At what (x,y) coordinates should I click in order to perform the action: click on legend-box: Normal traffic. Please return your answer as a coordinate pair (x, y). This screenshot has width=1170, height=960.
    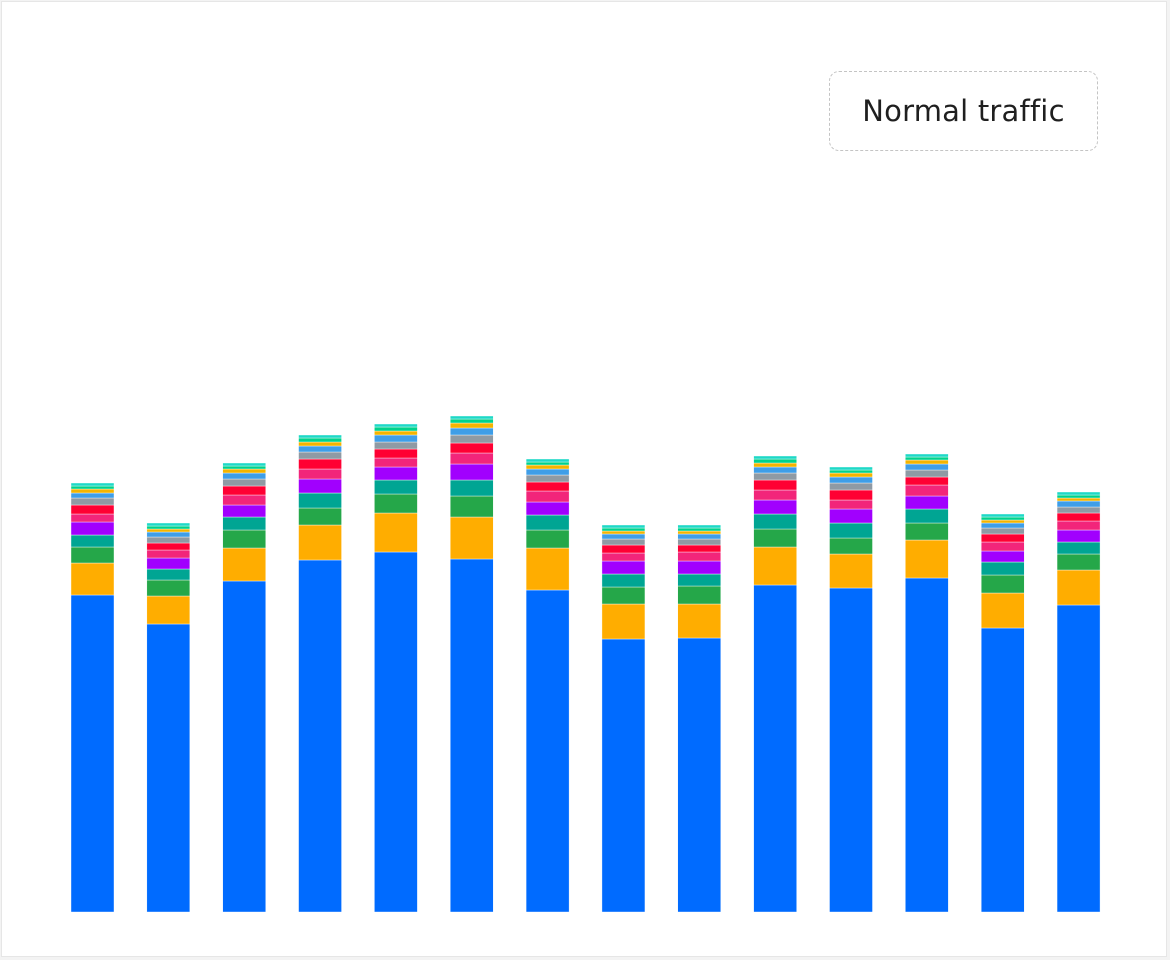
    Looking at the image, I should click on (963, 111).